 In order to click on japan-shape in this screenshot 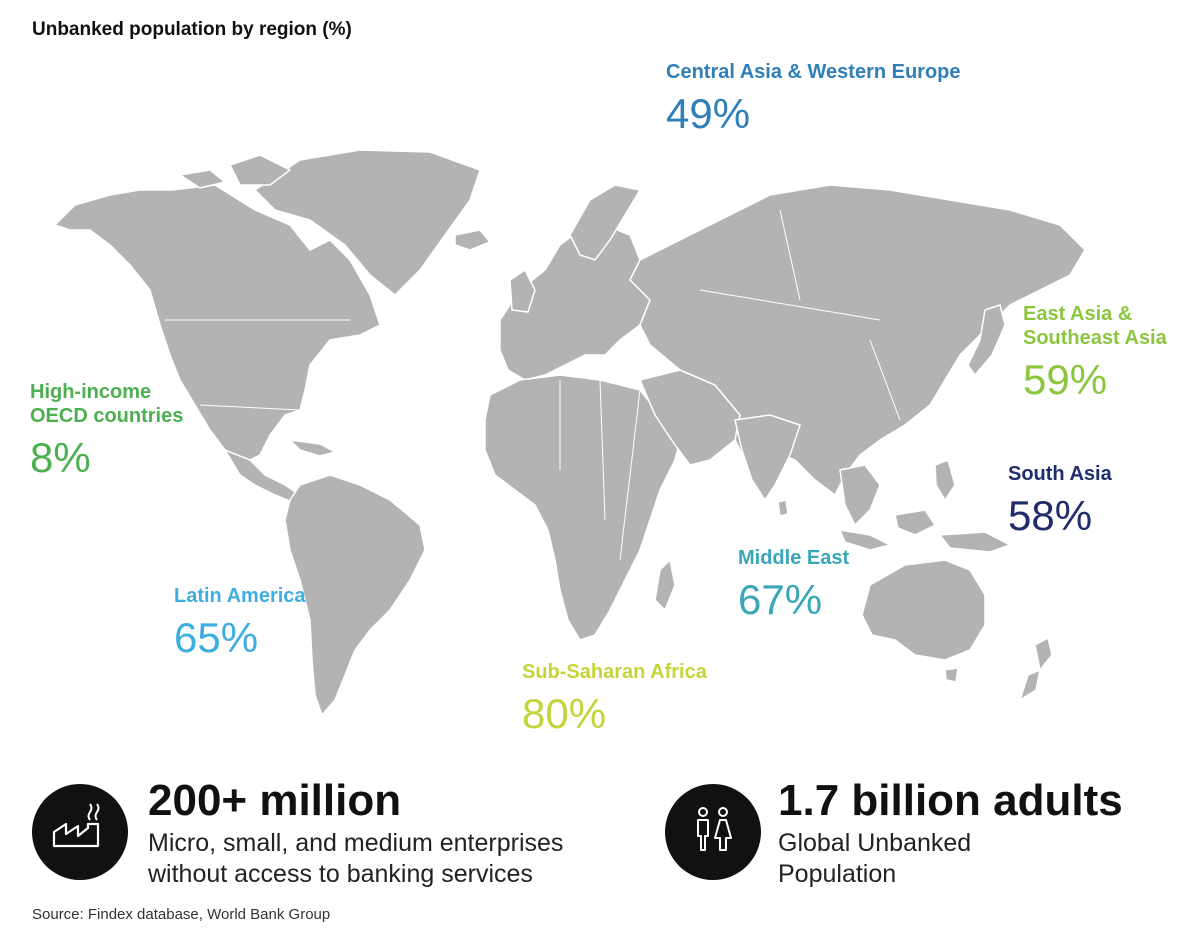, I will do `click(986, 340)`.